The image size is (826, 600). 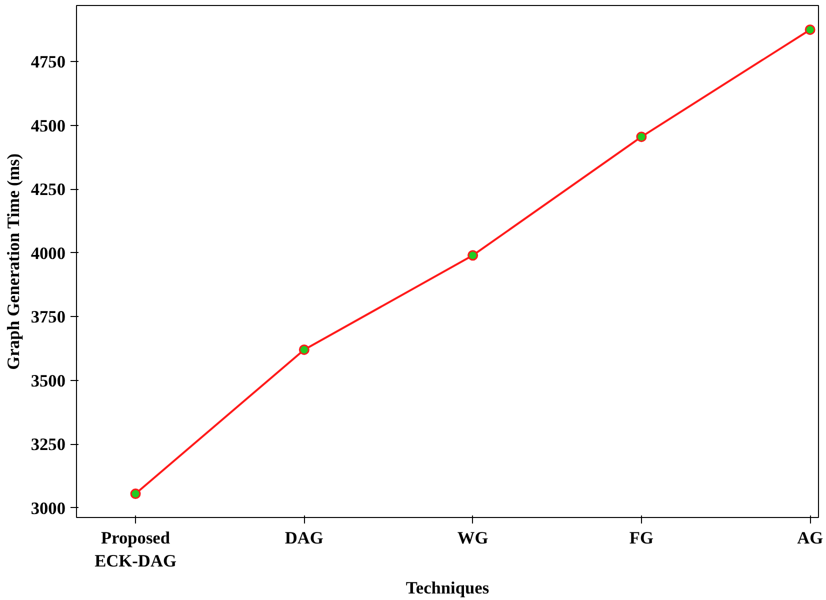 I want to click on y-tick-label: 4250, so click(x=48, y=190).